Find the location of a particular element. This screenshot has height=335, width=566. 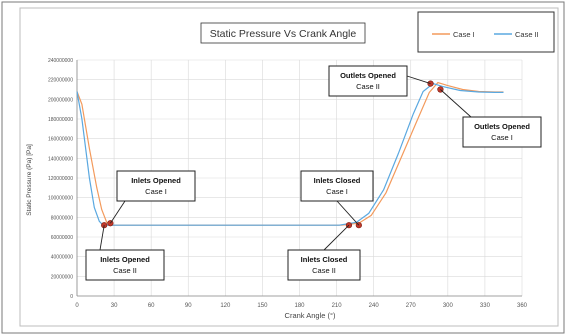

x-tick-label: 270 is located at coordinates (411, 306).